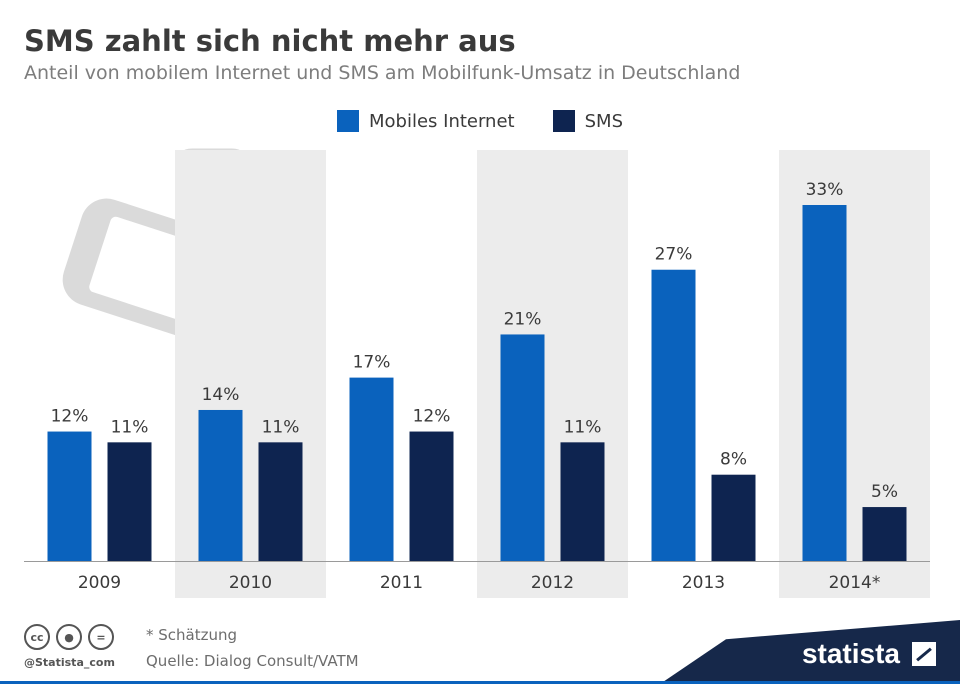 This screenshot has height=684, width=960. I want to click on statista-logo-icon, so click(924, 654).